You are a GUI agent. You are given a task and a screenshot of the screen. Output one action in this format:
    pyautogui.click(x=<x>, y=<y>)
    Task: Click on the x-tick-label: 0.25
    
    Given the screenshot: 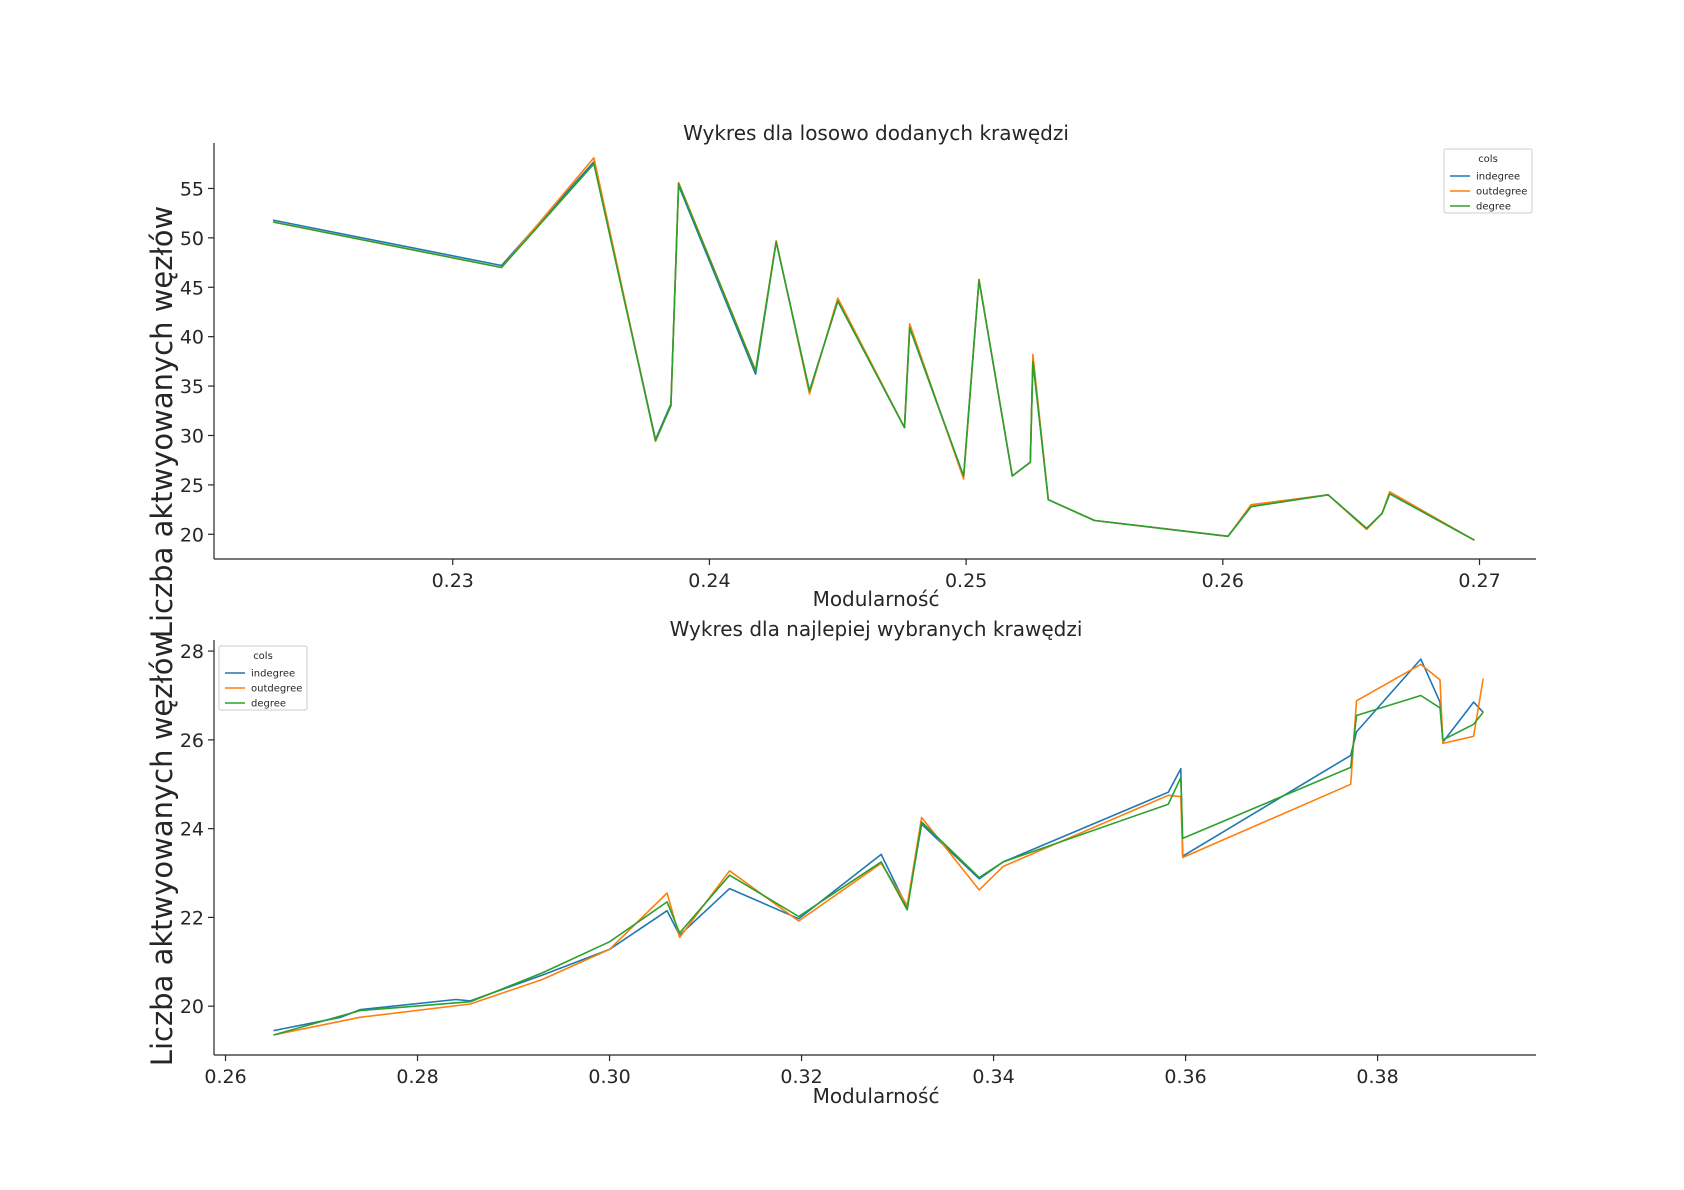 What is the action you would take?
    pyautogui.click(x=966, y=581)
    